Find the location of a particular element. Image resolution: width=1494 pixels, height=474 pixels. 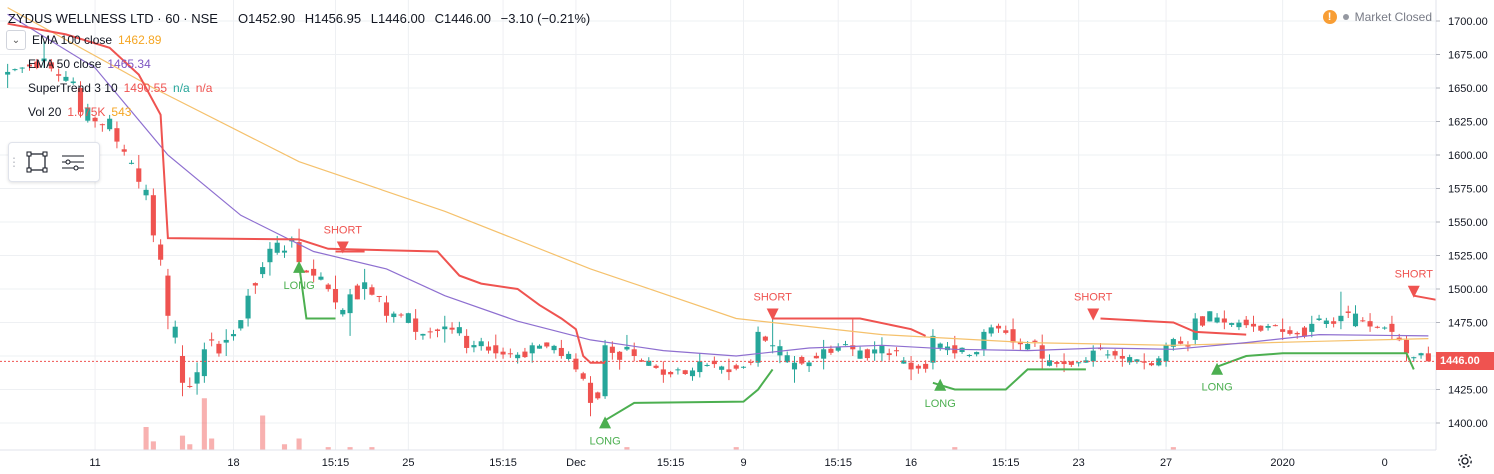

chevron-down-icon: ⌄ is located at coordinates (16, 40).